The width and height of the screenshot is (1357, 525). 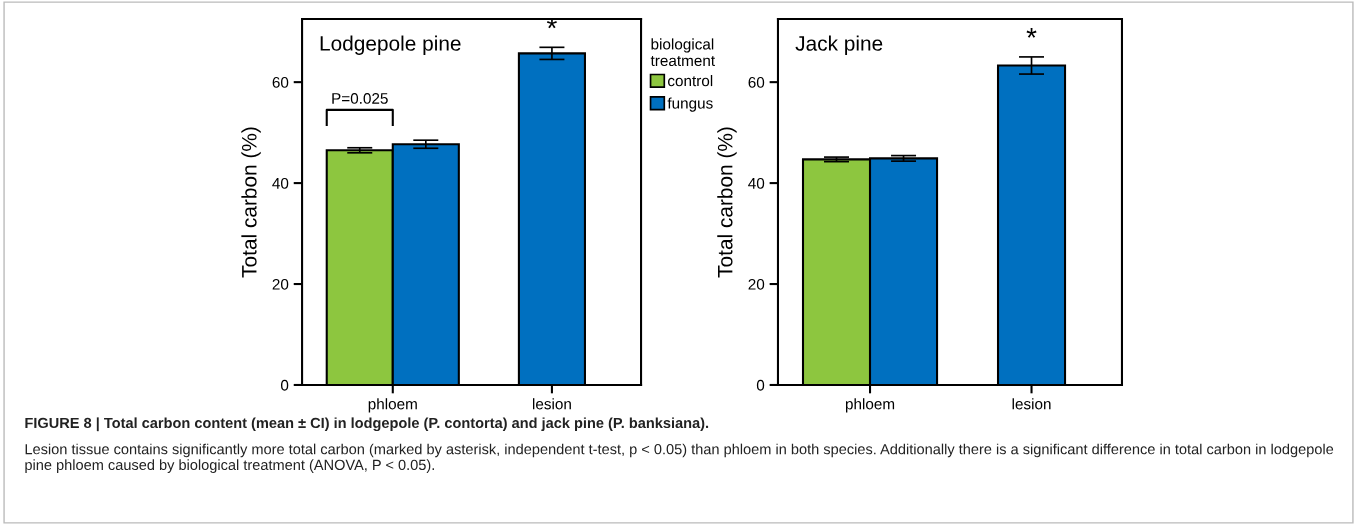 What do you see at coordinates (1031, 33) in the screenshot?
I see `annotation: *` at bounding box center [1031, 33].